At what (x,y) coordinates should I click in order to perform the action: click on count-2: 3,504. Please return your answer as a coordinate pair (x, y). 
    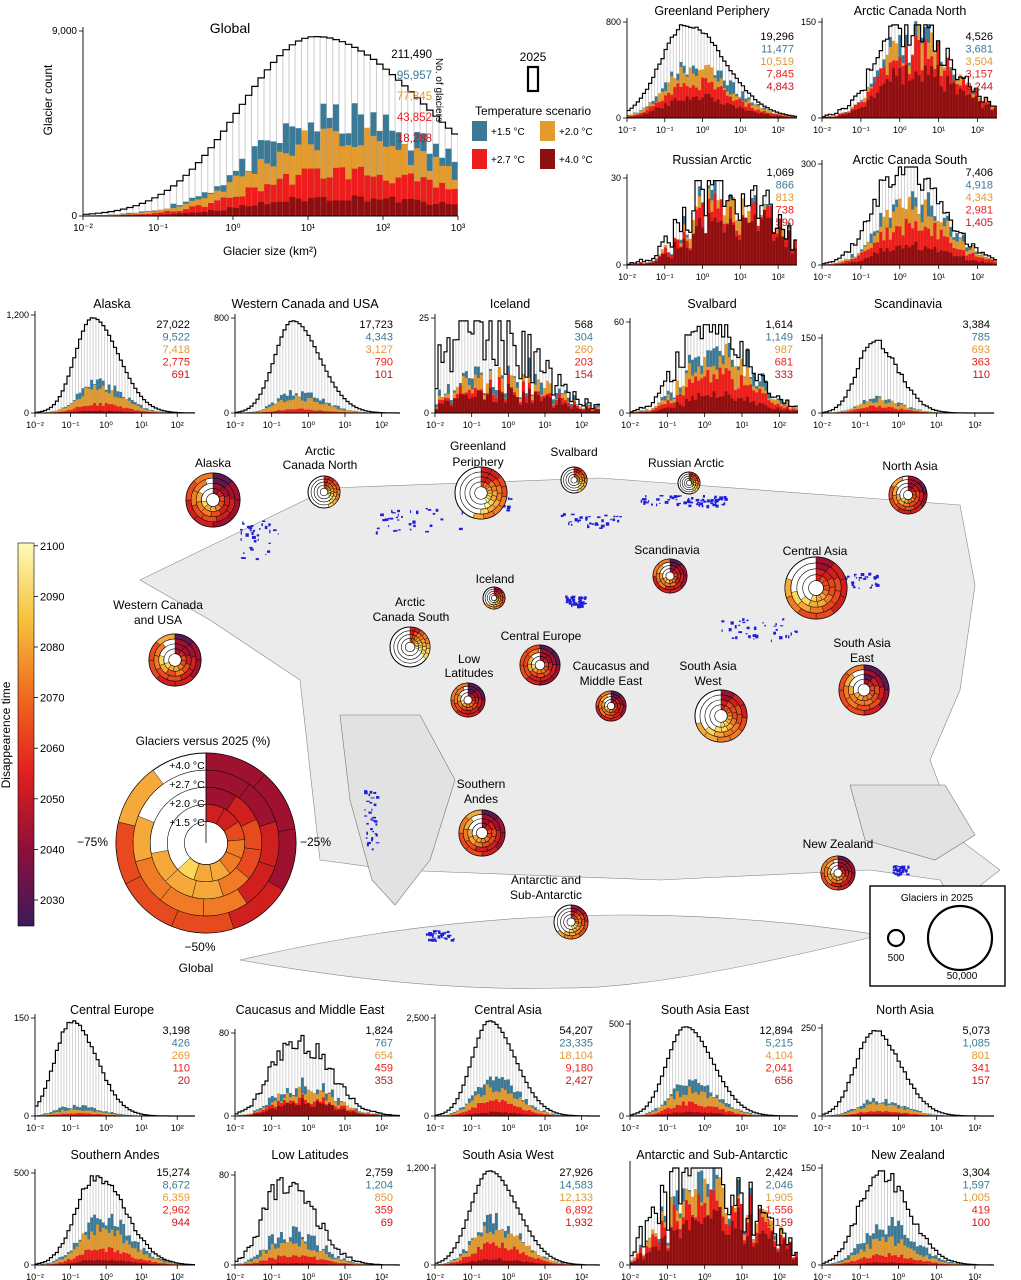
    Looking at the image, I should click on (979, 62).